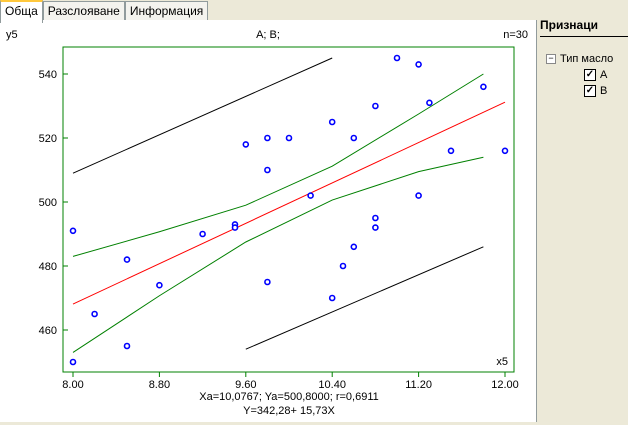  Describe the element at coordinates (364, 298) in the screenshot. I see `prediction-band-lower` at that location.